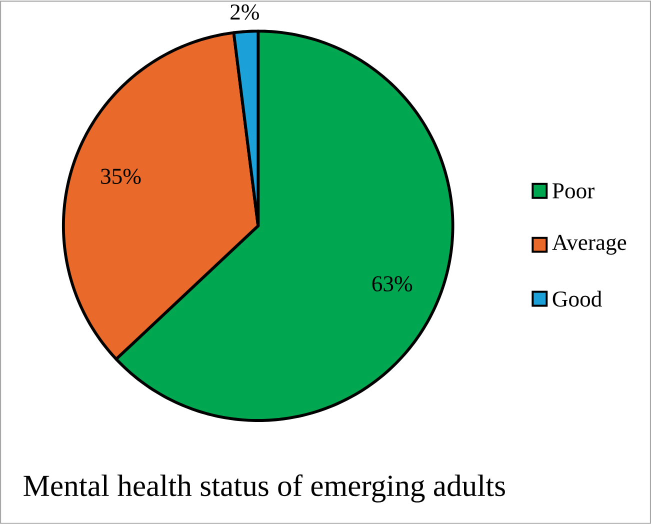  Describe the element at coordinates (264, 488) in the screenshot. I see `text: Mental health status of emerging adults` at that location.